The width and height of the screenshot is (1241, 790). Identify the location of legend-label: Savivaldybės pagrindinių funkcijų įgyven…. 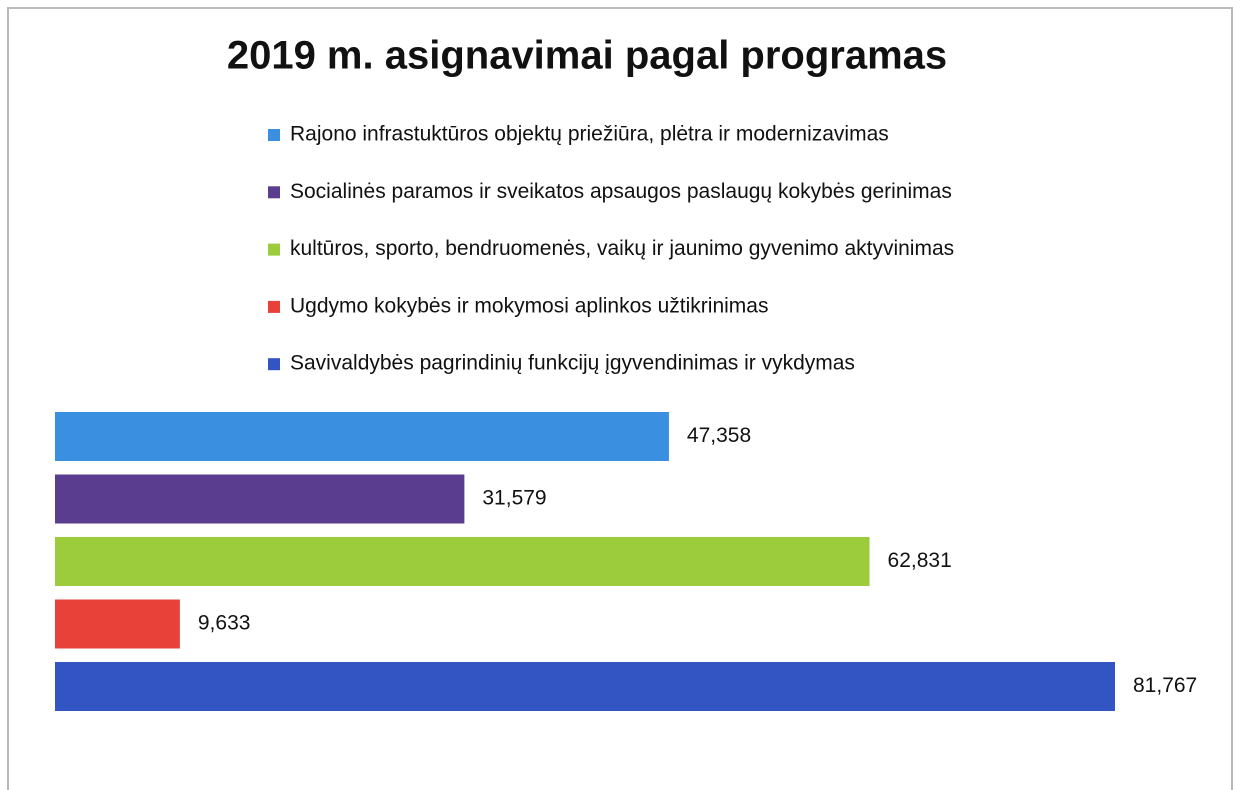
(572, 363).